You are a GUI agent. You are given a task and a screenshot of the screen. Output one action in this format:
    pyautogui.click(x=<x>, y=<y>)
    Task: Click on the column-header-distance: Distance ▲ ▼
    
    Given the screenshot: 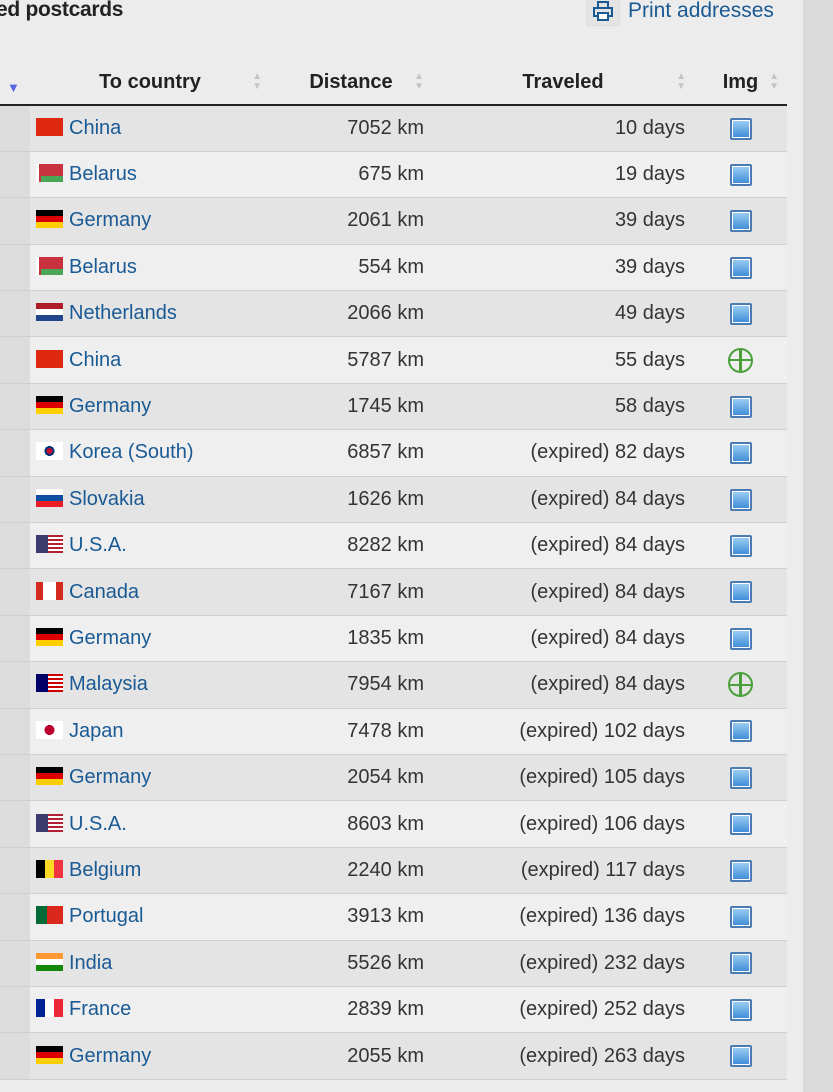 What is the action you would take?
    pyautogui.click(x=351, y=83)
    